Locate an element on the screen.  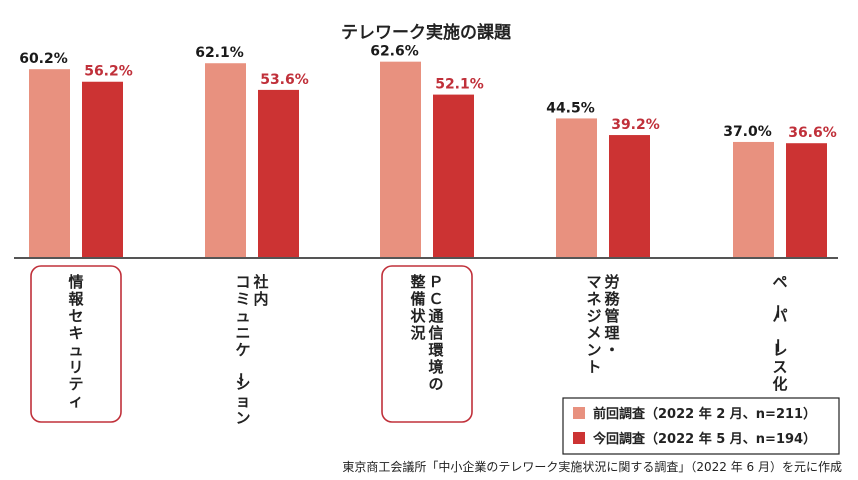
value-label-series1-cat2: 52.1% is located at coordinates (459, 85).